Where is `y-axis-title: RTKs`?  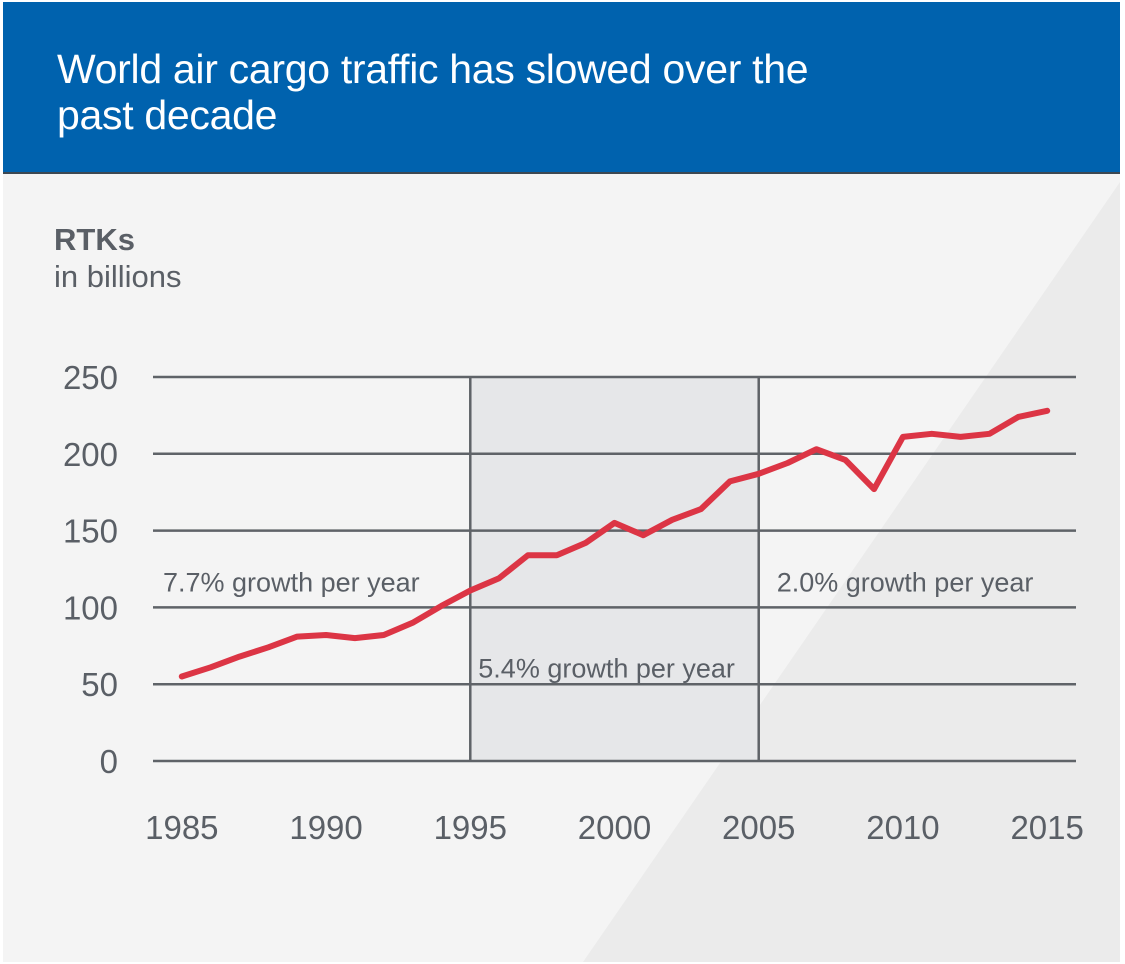 y-axis-title: RTKs is located at coordinates (94, 239).